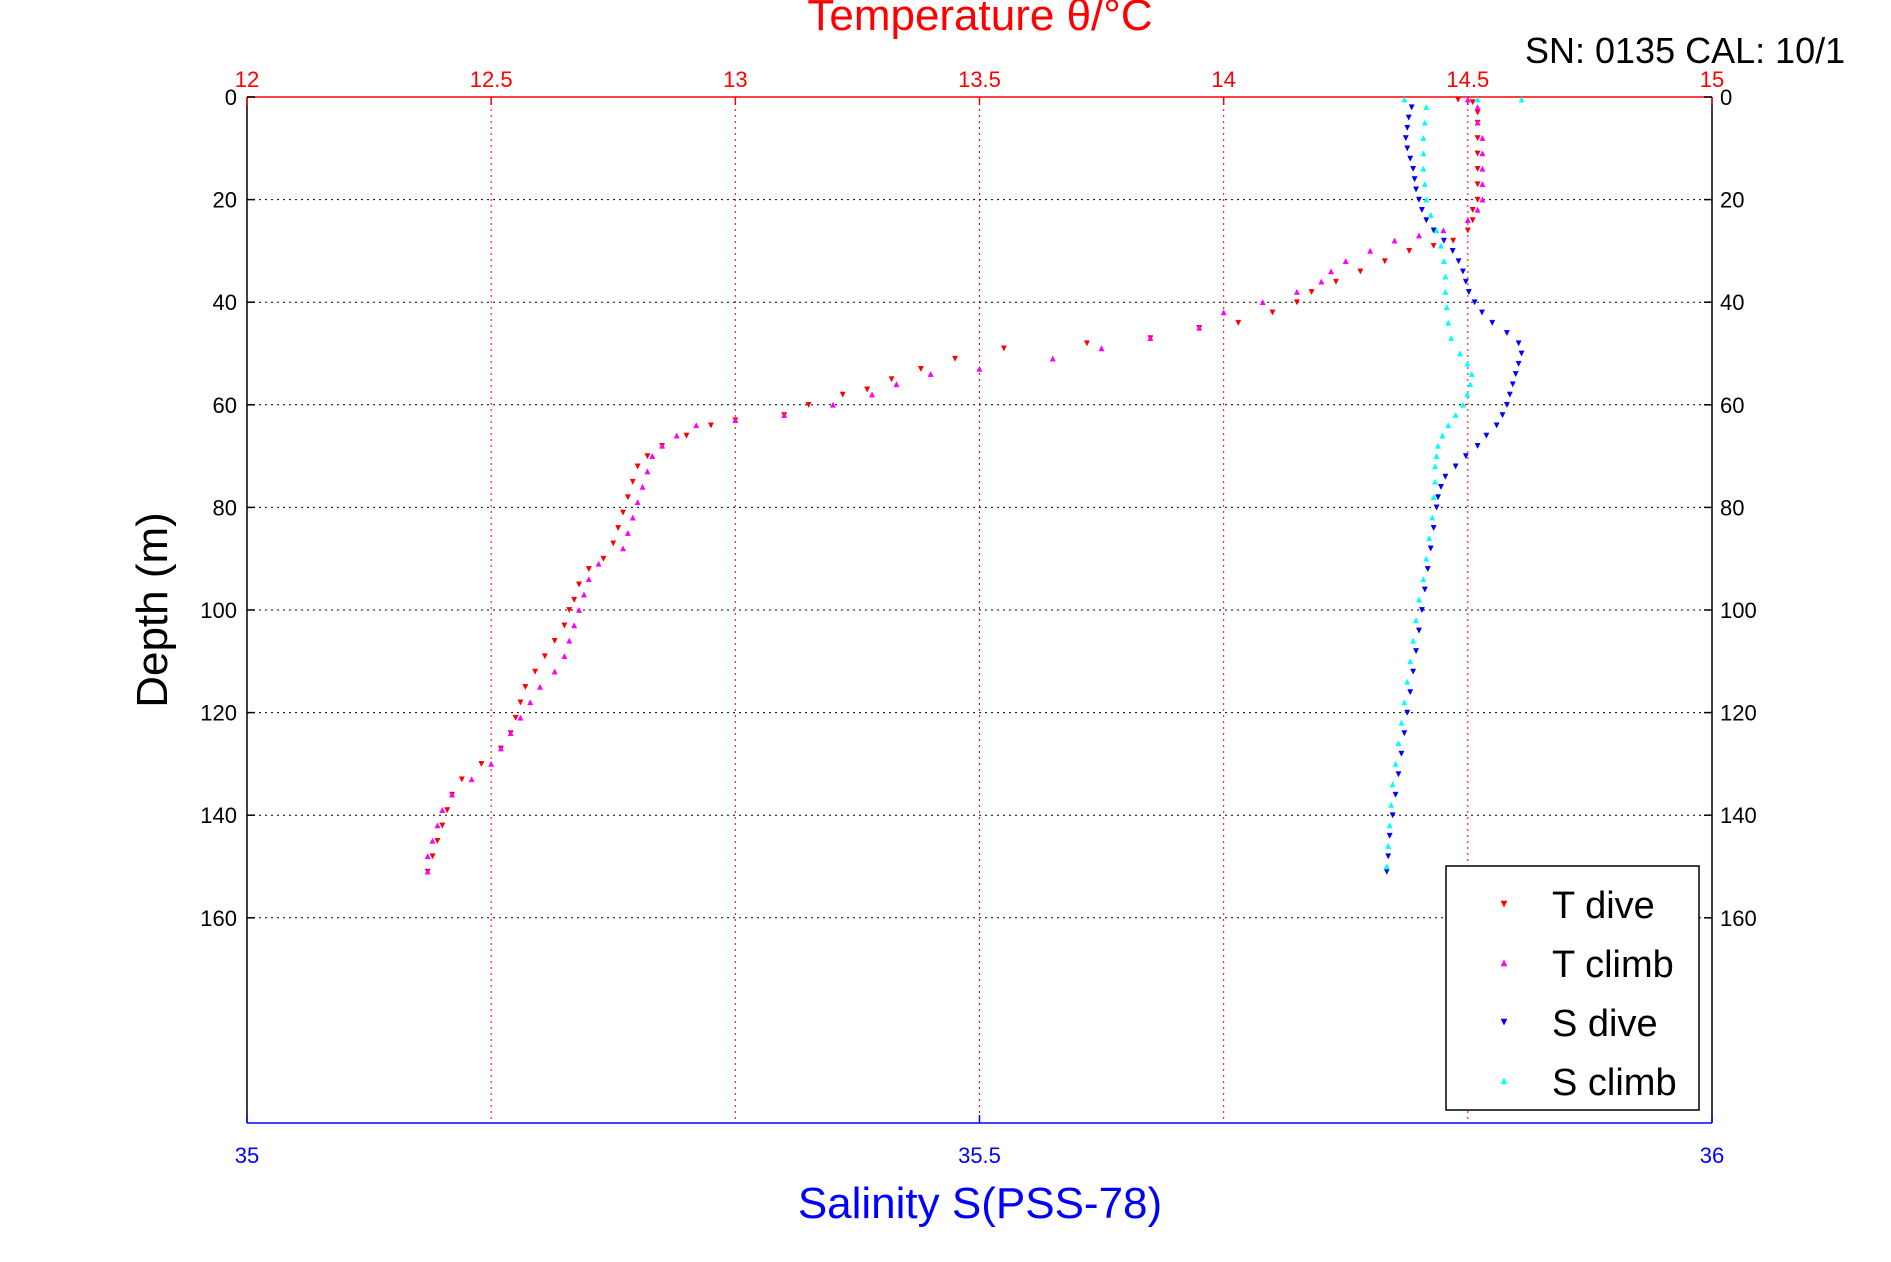 This screenshot has height=1262, width=1891. I want to click on top-axis-tick-label: 15, so click(1712, 79).